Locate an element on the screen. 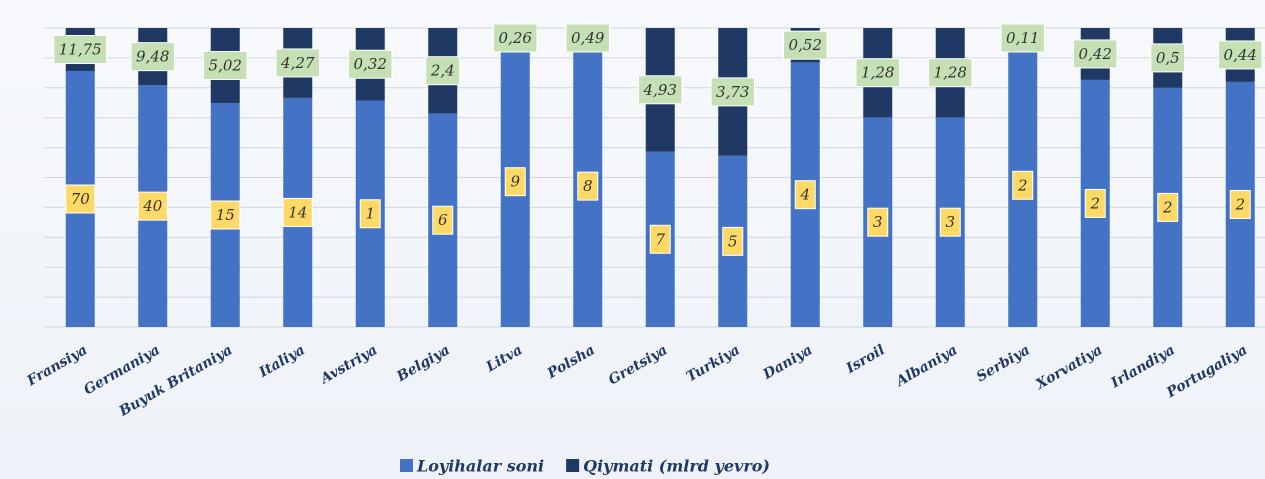 The image size is (1265, 479). data-label-text: 1 is located at coordinates (370, 214).